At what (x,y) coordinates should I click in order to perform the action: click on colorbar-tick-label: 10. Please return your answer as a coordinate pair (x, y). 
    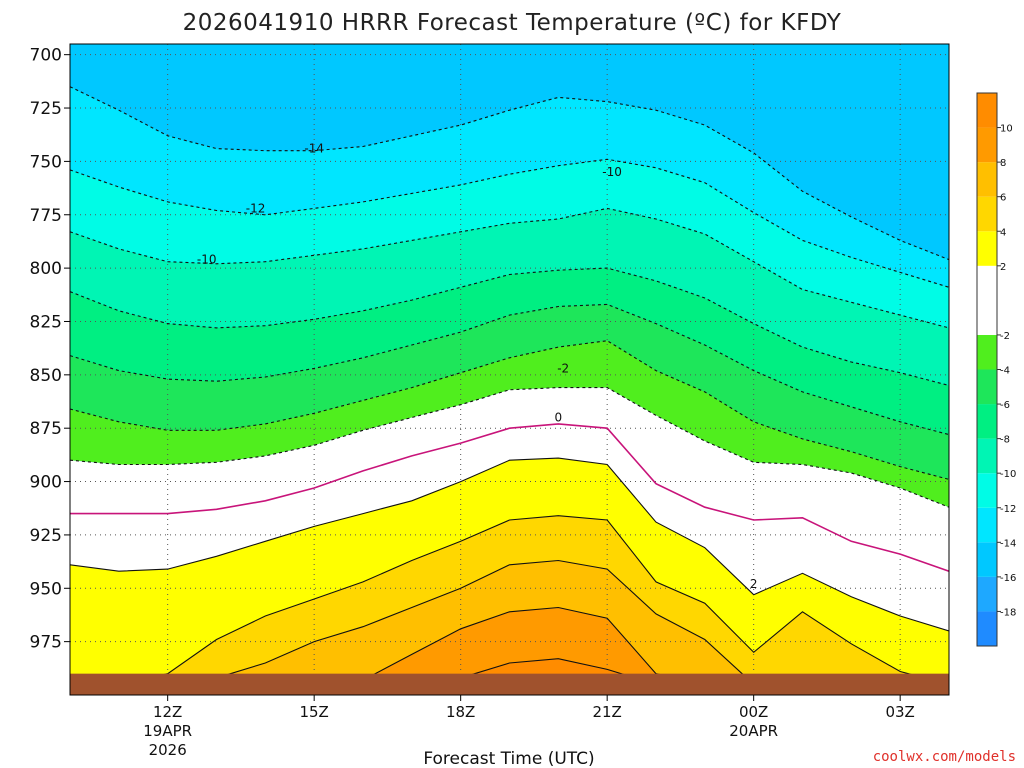
    Looking at the image, I should click on (1006, 129).